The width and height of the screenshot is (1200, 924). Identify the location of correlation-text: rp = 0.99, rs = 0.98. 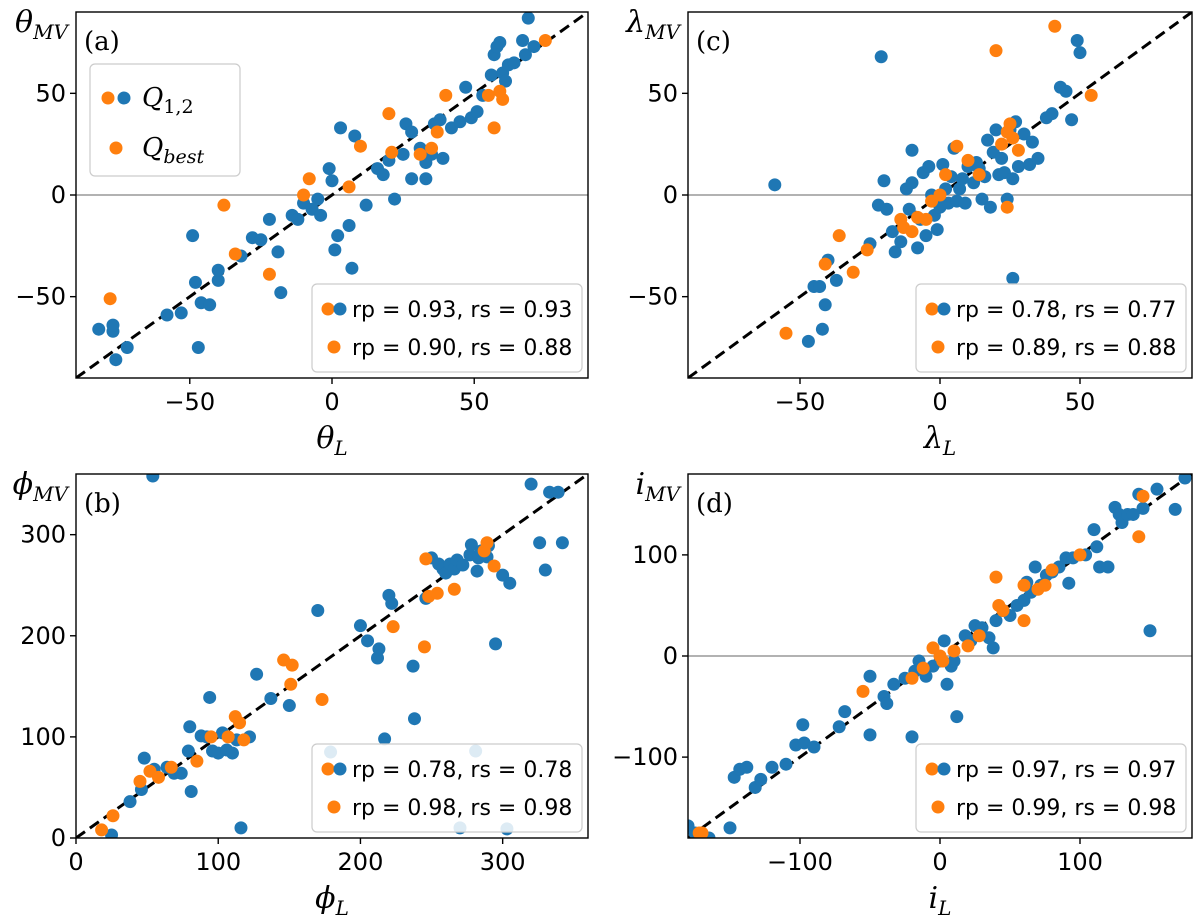
(1066, 808).